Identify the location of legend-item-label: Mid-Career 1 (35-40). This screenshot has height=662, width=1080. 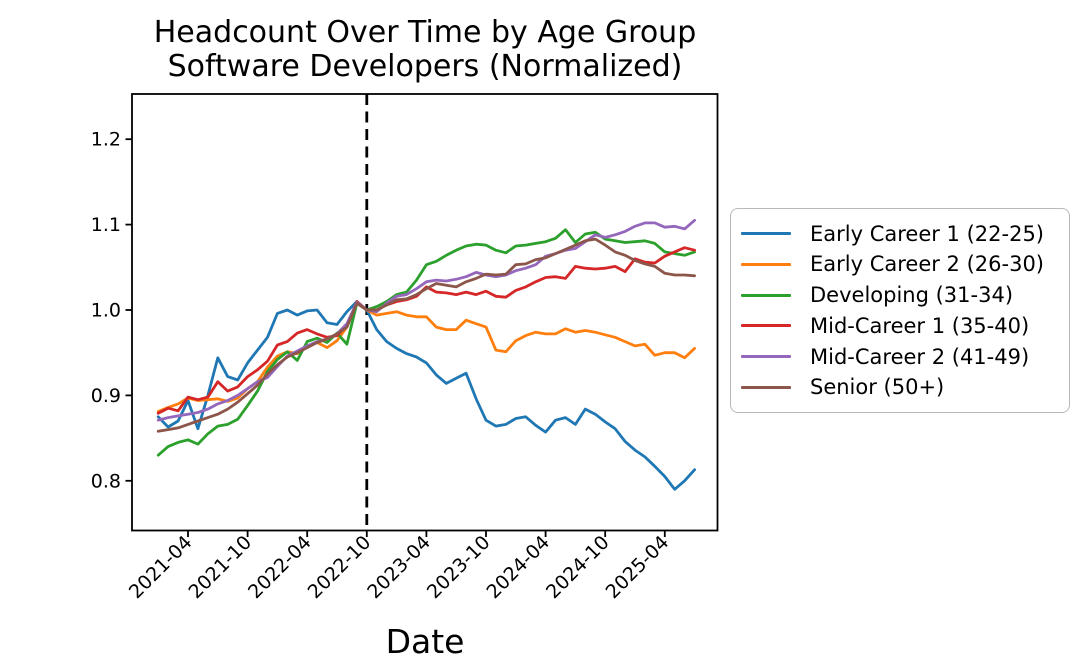
(920, 325).